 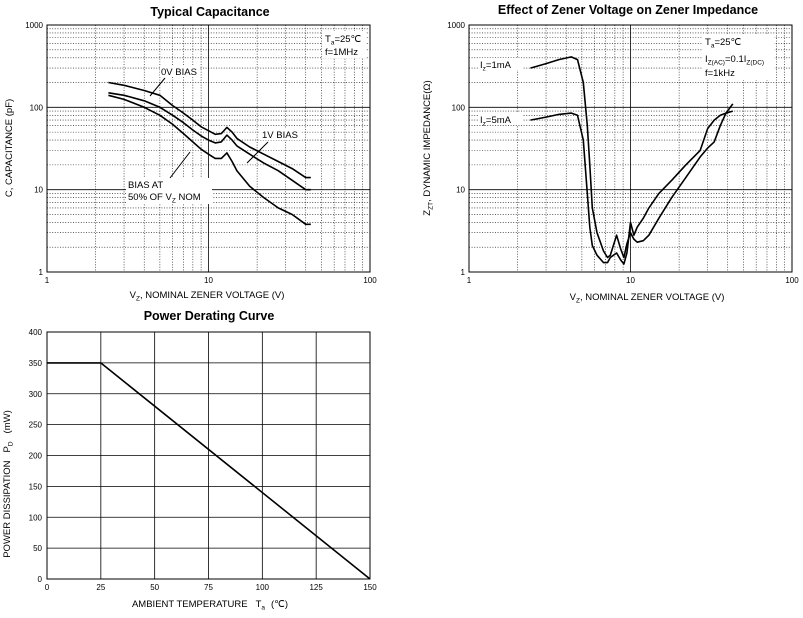 What do you see at coordinates (316, 587) in the screenshot?
I see `derating-x-tick-label: 125` at bounding box center [316, 587].